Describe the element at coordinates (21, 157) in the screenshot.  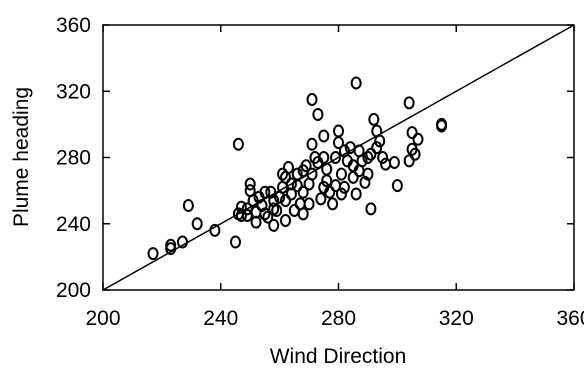
I see `y-axis-title: Plume heading` at that location.